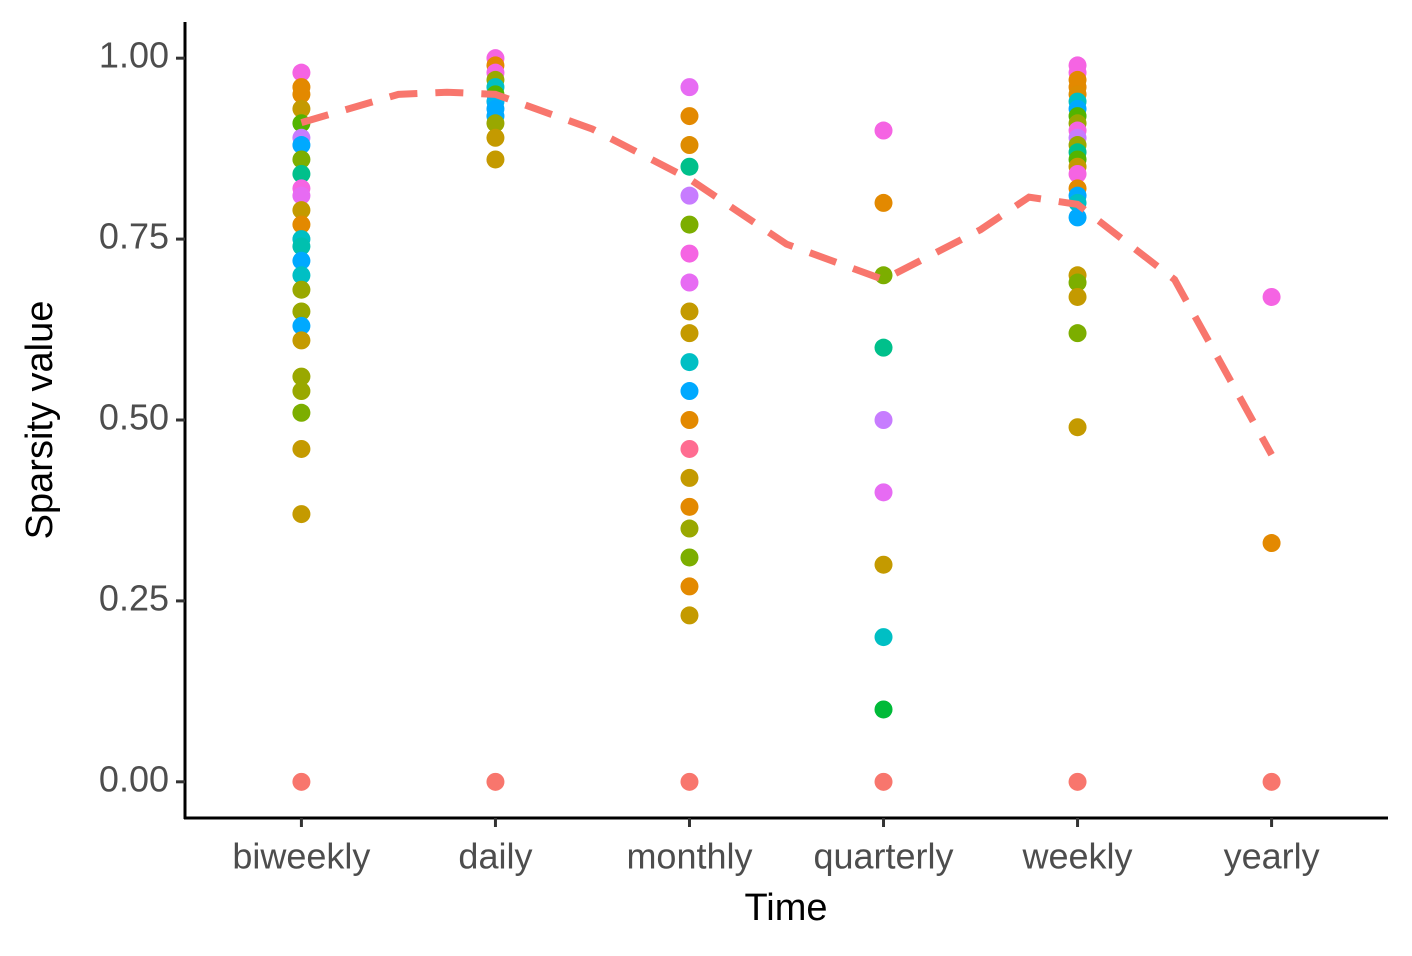 Image resolution: width=1412 pixels, height=956 pixels. What do you see at coordinates (301, 856) in the screenshot?
I see `x-tick-label: biweekly` at bounding box center [301, 856].